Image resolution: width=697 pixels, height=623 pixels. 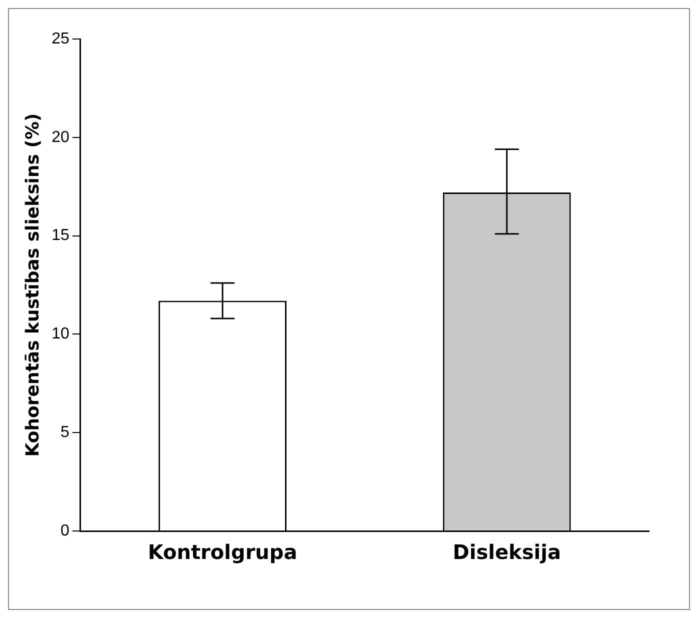 I want to click on y-tick-label: 0, so click(x=65, y=531).